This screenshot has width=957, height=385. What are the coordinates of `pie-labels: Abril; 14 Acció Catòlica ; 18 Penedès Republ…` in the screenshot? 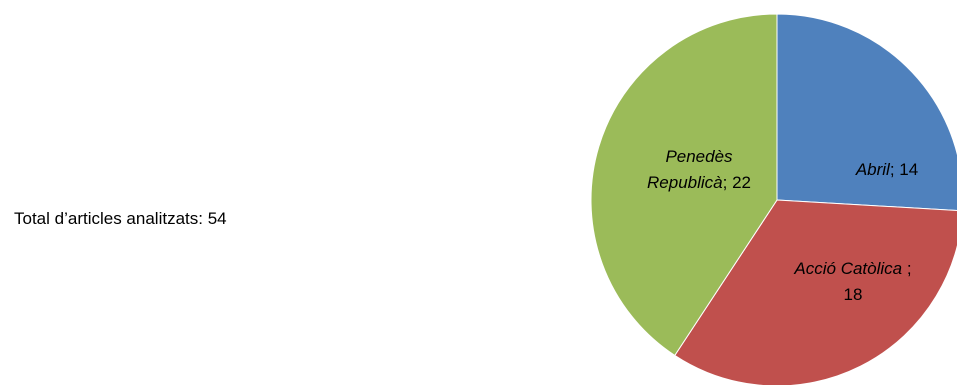 It's located at (782, 225).